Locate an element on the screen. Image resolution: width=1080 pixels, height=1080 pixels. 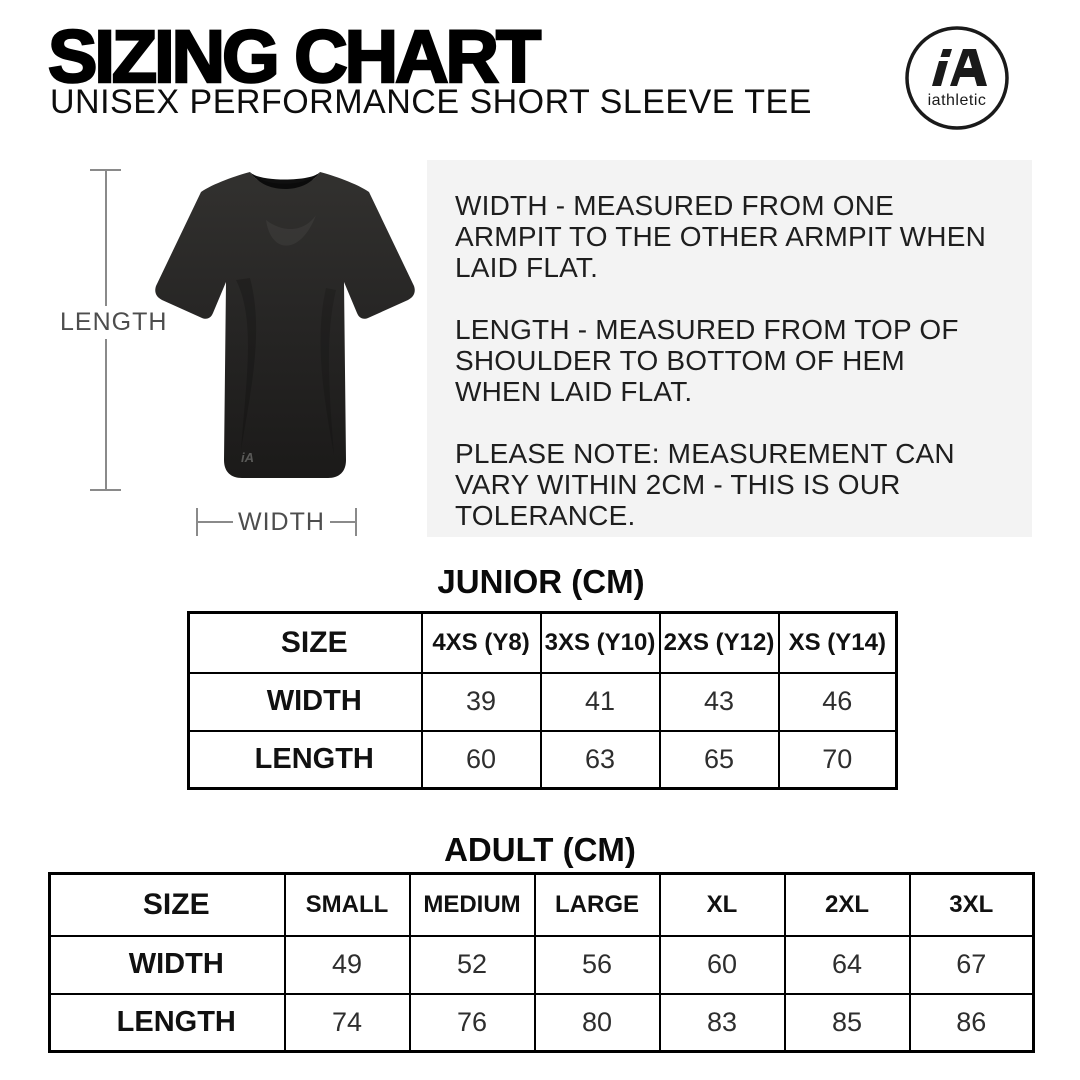
adult-col-large: LARGE is located at coordinates (597, 904).